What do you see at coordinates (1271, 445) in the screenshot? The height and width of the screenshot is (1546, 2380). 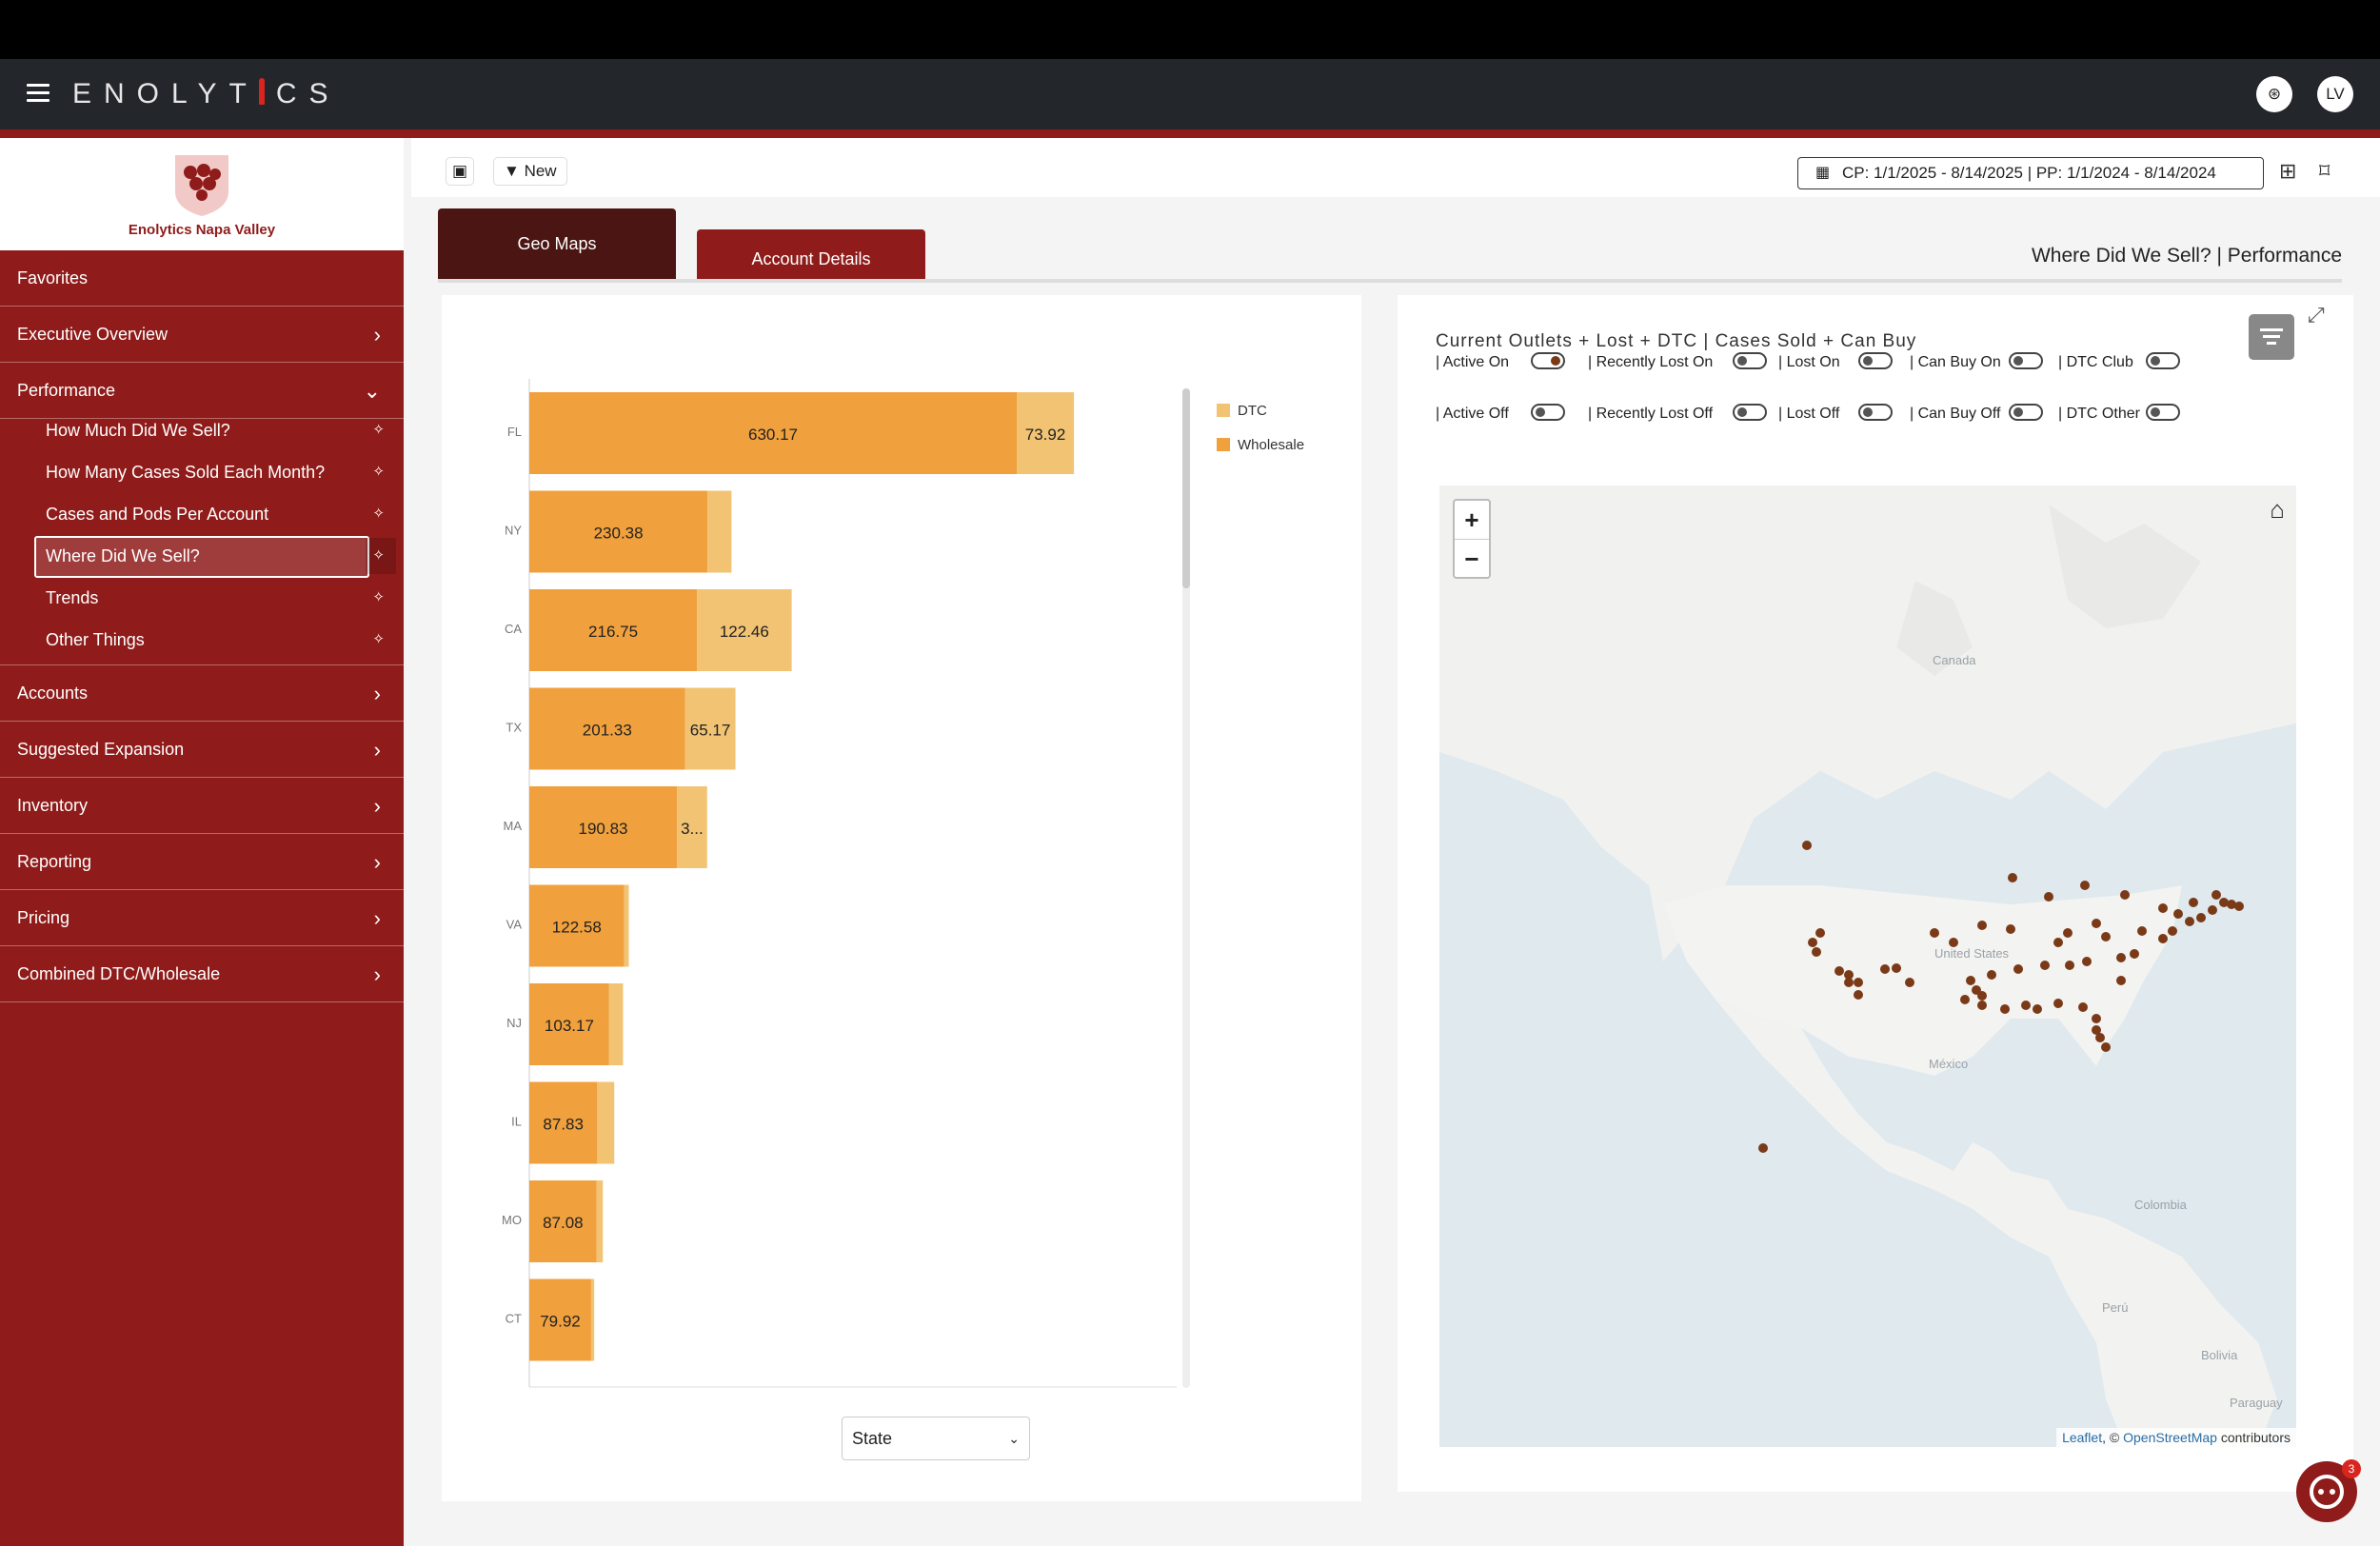 I see `legend-label-wholesale: Wholesale` at bounding box center [1271, 445].